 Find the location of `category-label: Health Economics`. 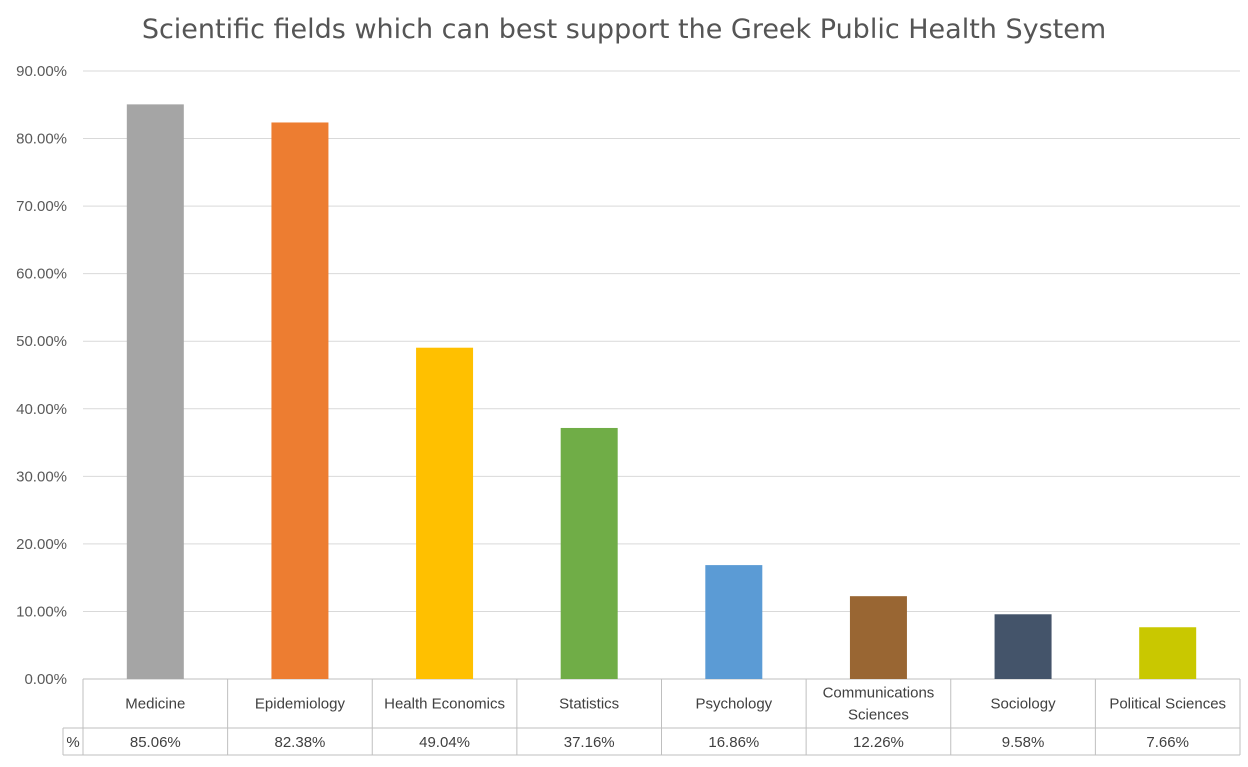

category-label: Health Economics is located at coordinates (444, 704).